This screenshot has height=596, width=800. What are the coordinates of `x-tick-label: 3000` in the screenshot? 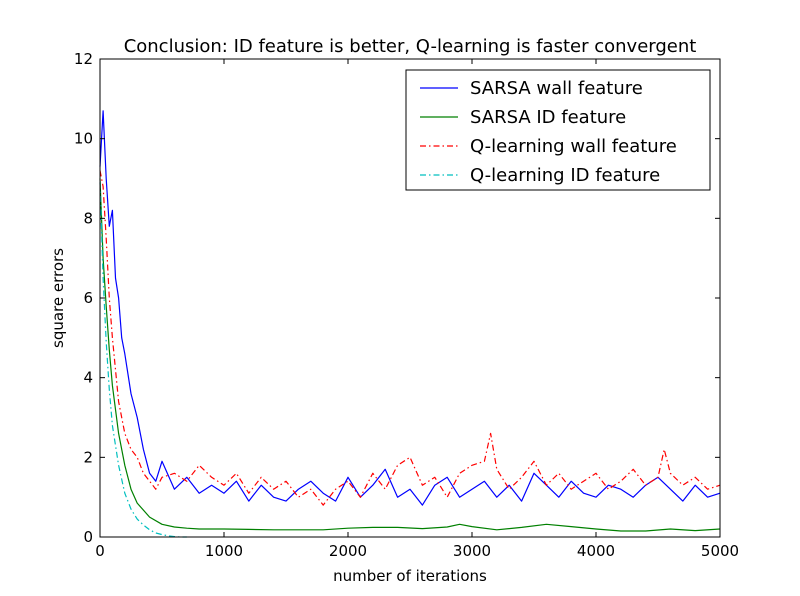 It's located at (472, 551).